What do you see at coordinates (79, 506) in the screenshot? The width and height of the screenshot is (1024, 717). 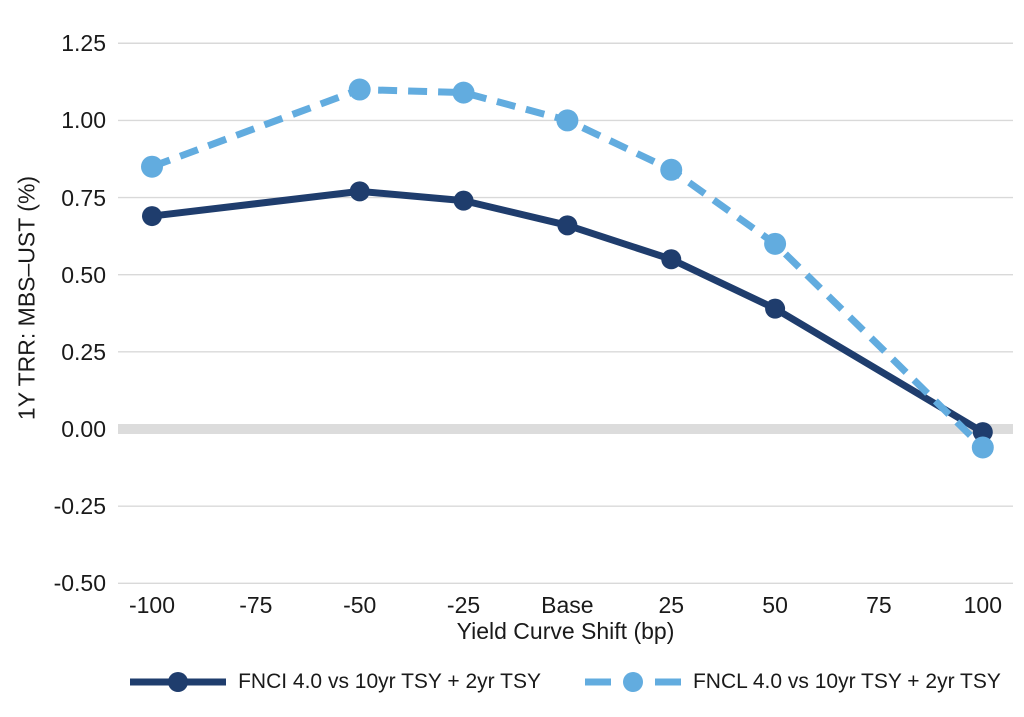 I see `y-tick-label: -0.25` at bounding box center [79, 506].